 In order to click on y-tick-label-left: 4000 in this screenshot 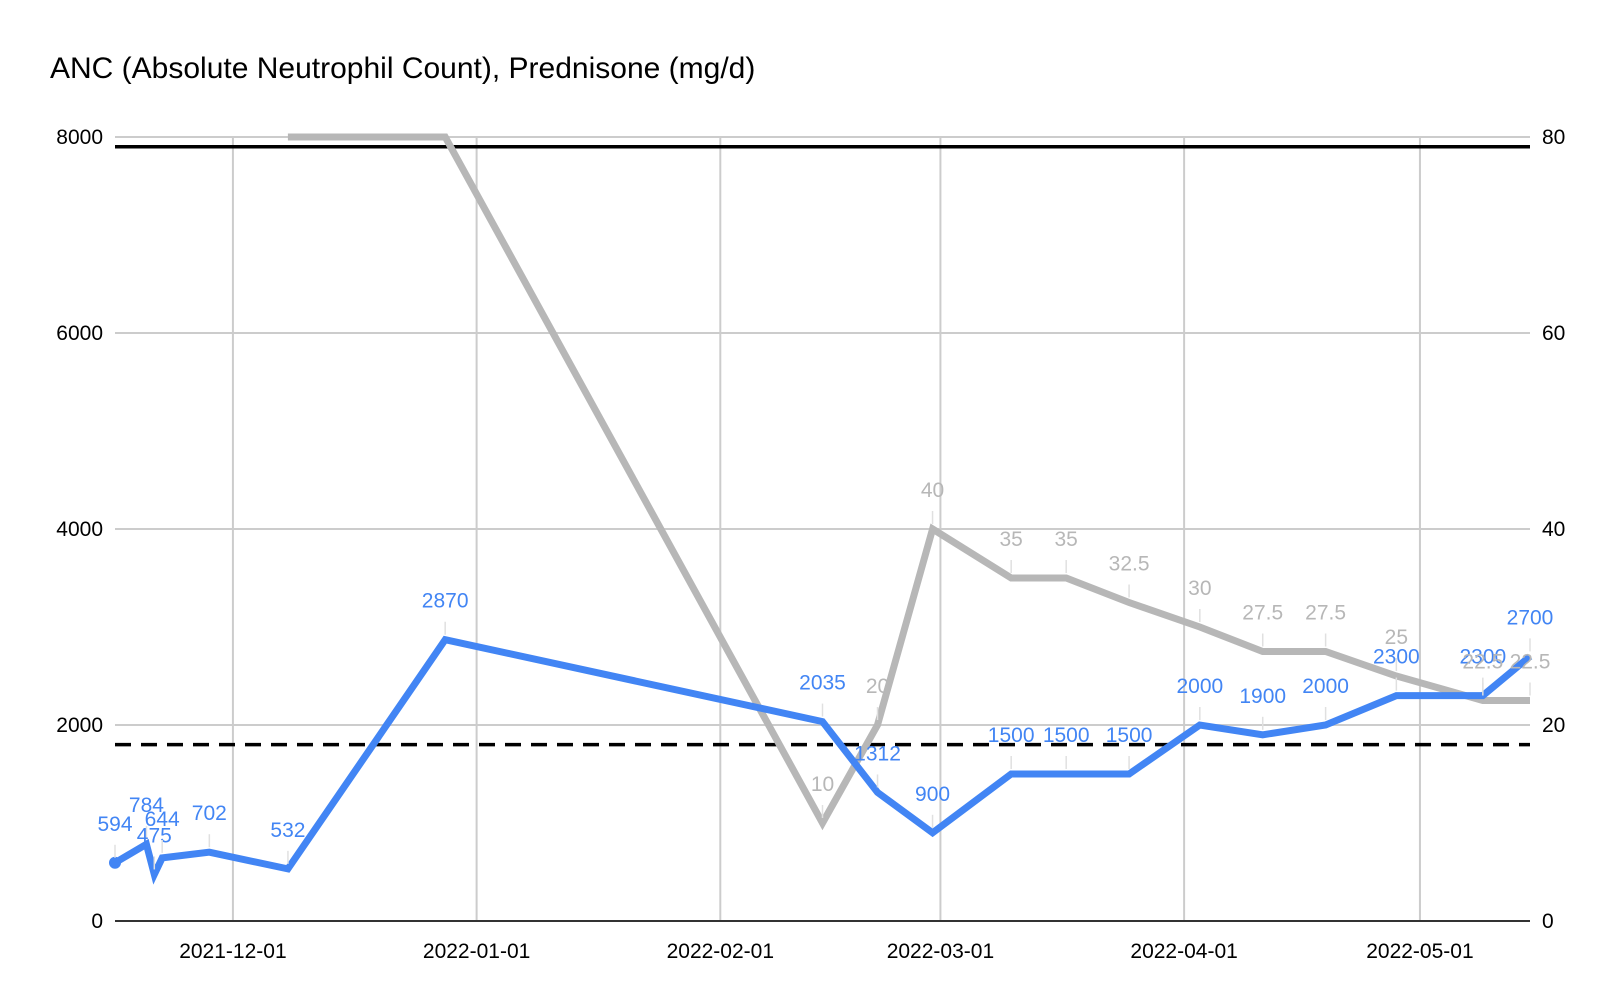, I will do `click(79, 529)`.